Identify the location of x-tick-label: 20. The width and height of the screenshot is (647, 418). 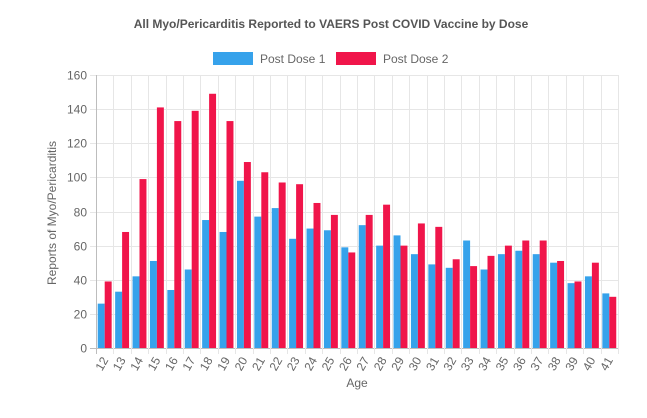
(241, 363).